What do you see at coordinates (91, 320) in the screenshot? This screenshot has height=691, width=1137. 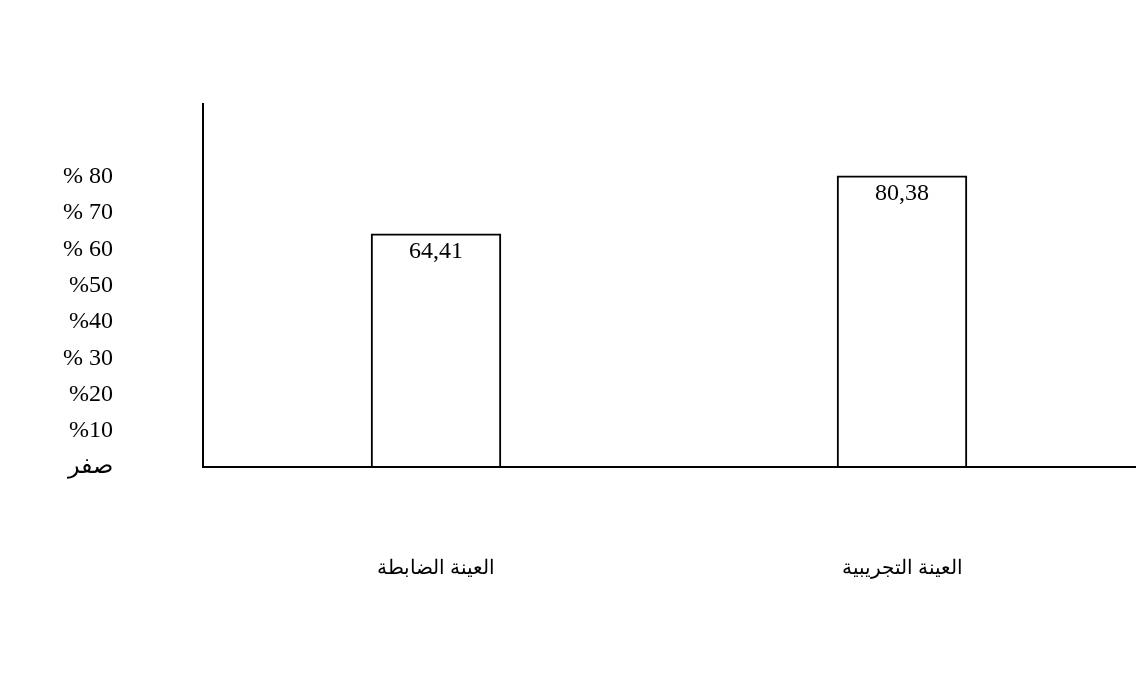 I see `y-tick-label: %40` at bounding box center [91, 320].